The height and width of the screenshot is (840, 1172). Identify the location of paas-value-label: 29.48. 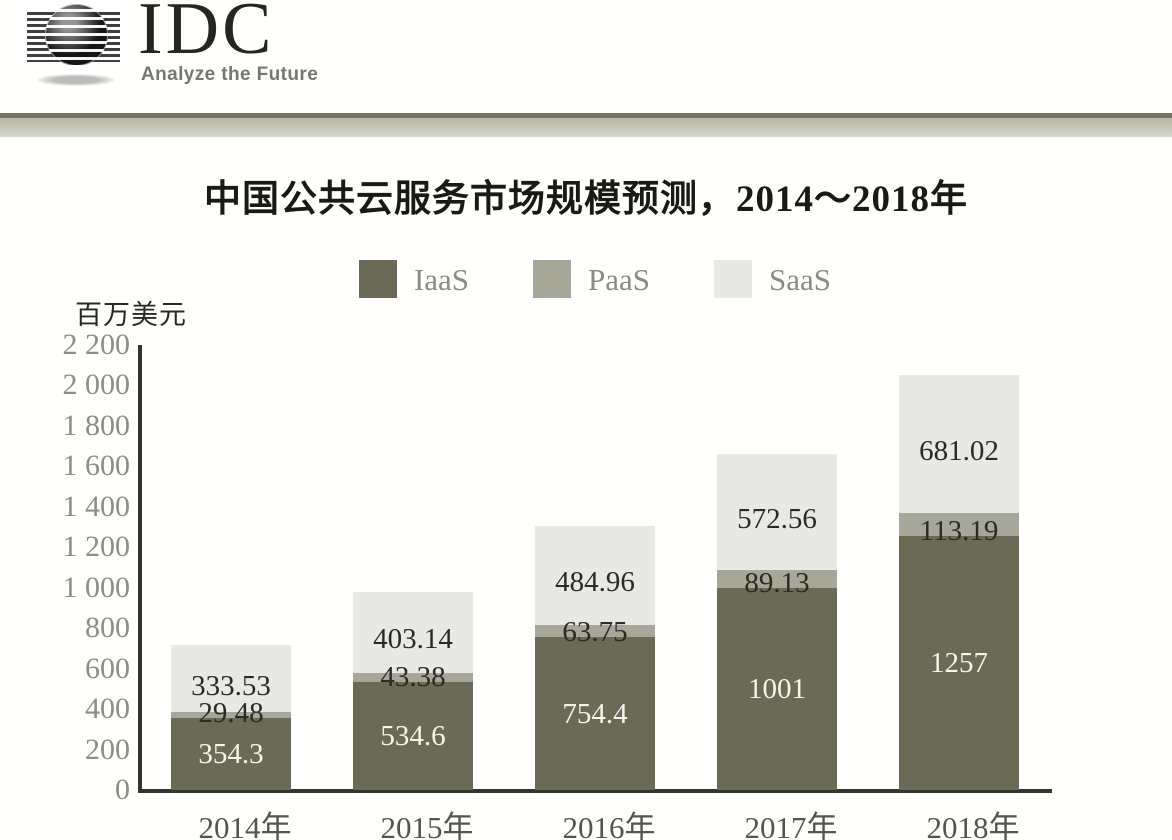
(231, 713).